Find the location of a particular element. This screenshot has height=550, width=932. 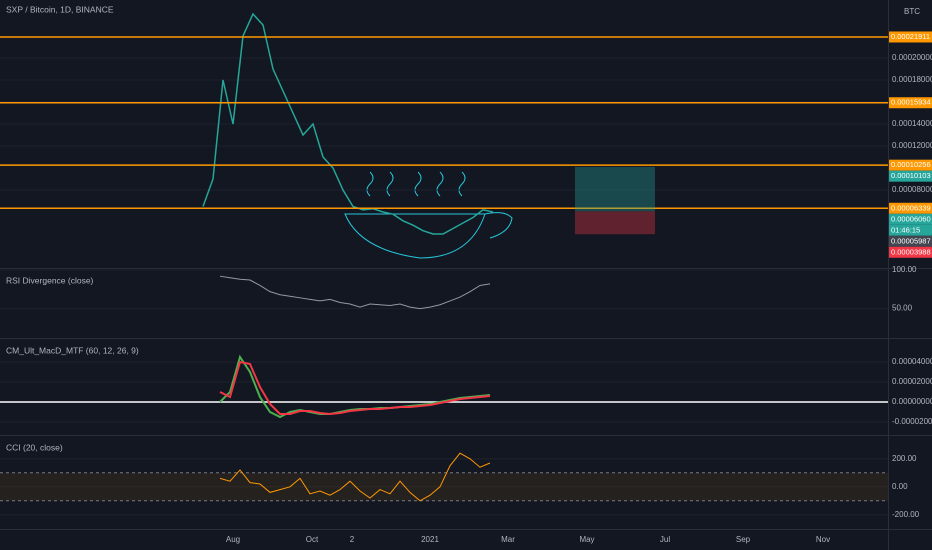

steam-drawing is located at coordinates (416, 184).